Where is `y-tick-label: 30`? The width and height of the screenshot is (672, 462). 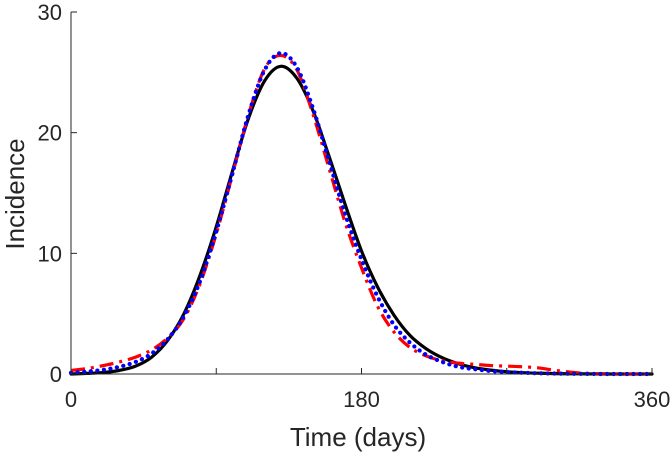 y-tick-label: 30 is located at coordinates (50, 12).